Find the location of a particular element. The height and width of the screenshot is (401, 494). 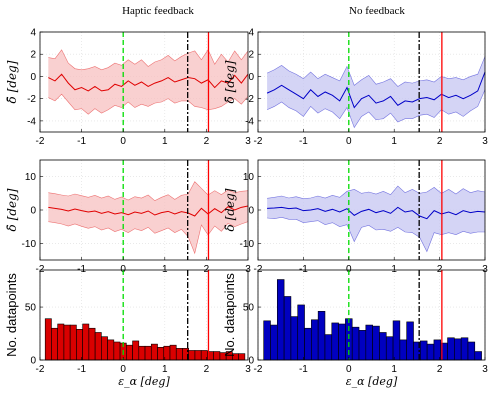

y-axis-label: δ̇ [deg] is located at coordinates (12, 209).